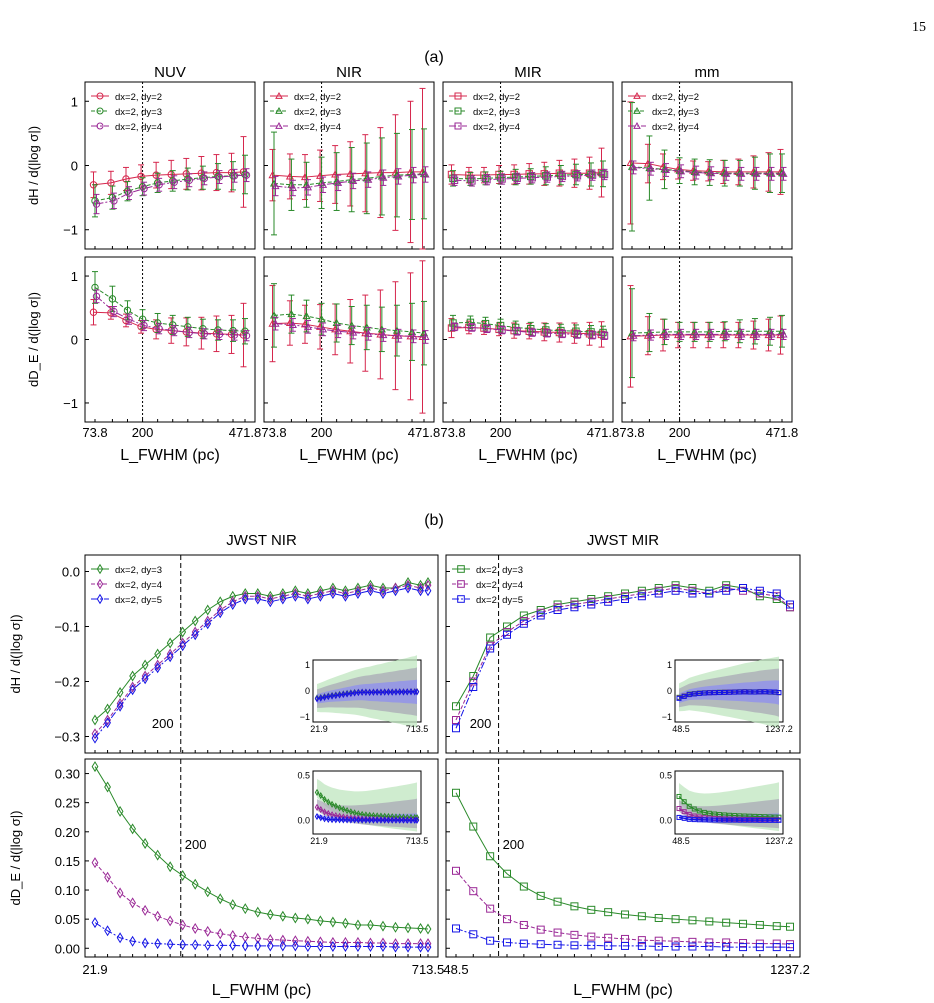 This screenshot has height=1003, width=934. What do you see at coordinates (528, 72) in the screenshot?
I see `subplot-title-mir: MIR` at bounding box center [528, 72].